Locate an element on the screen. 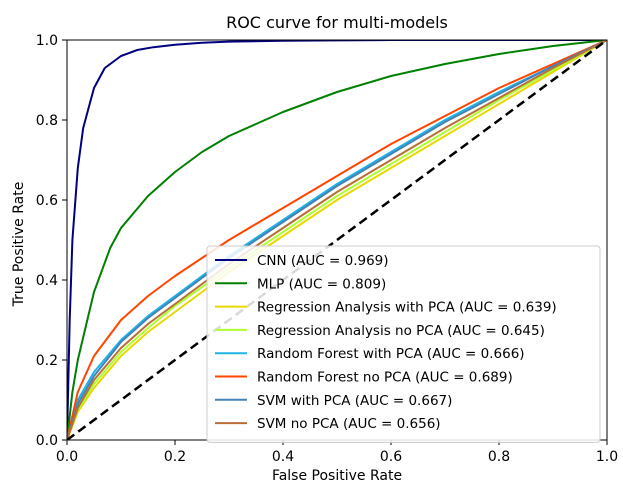  x-tick-label: 0.4 is located at coordinates (283, 457).